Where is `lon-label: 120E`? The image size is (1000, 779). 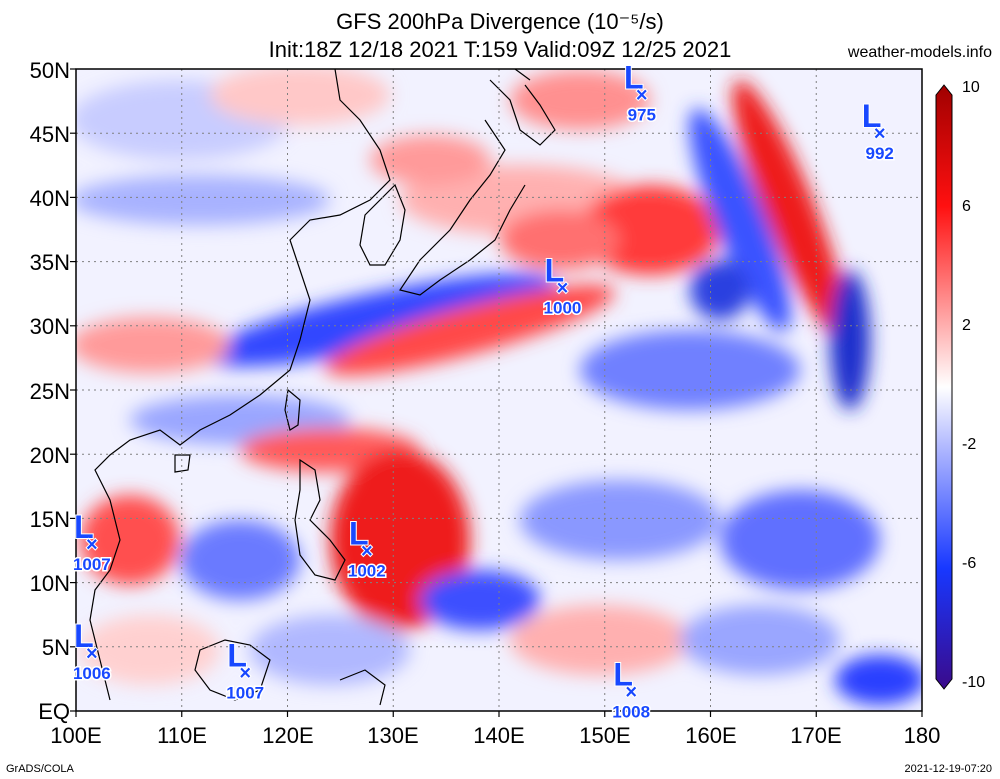
lon-label: 120E is located at coordinates (288, 735).